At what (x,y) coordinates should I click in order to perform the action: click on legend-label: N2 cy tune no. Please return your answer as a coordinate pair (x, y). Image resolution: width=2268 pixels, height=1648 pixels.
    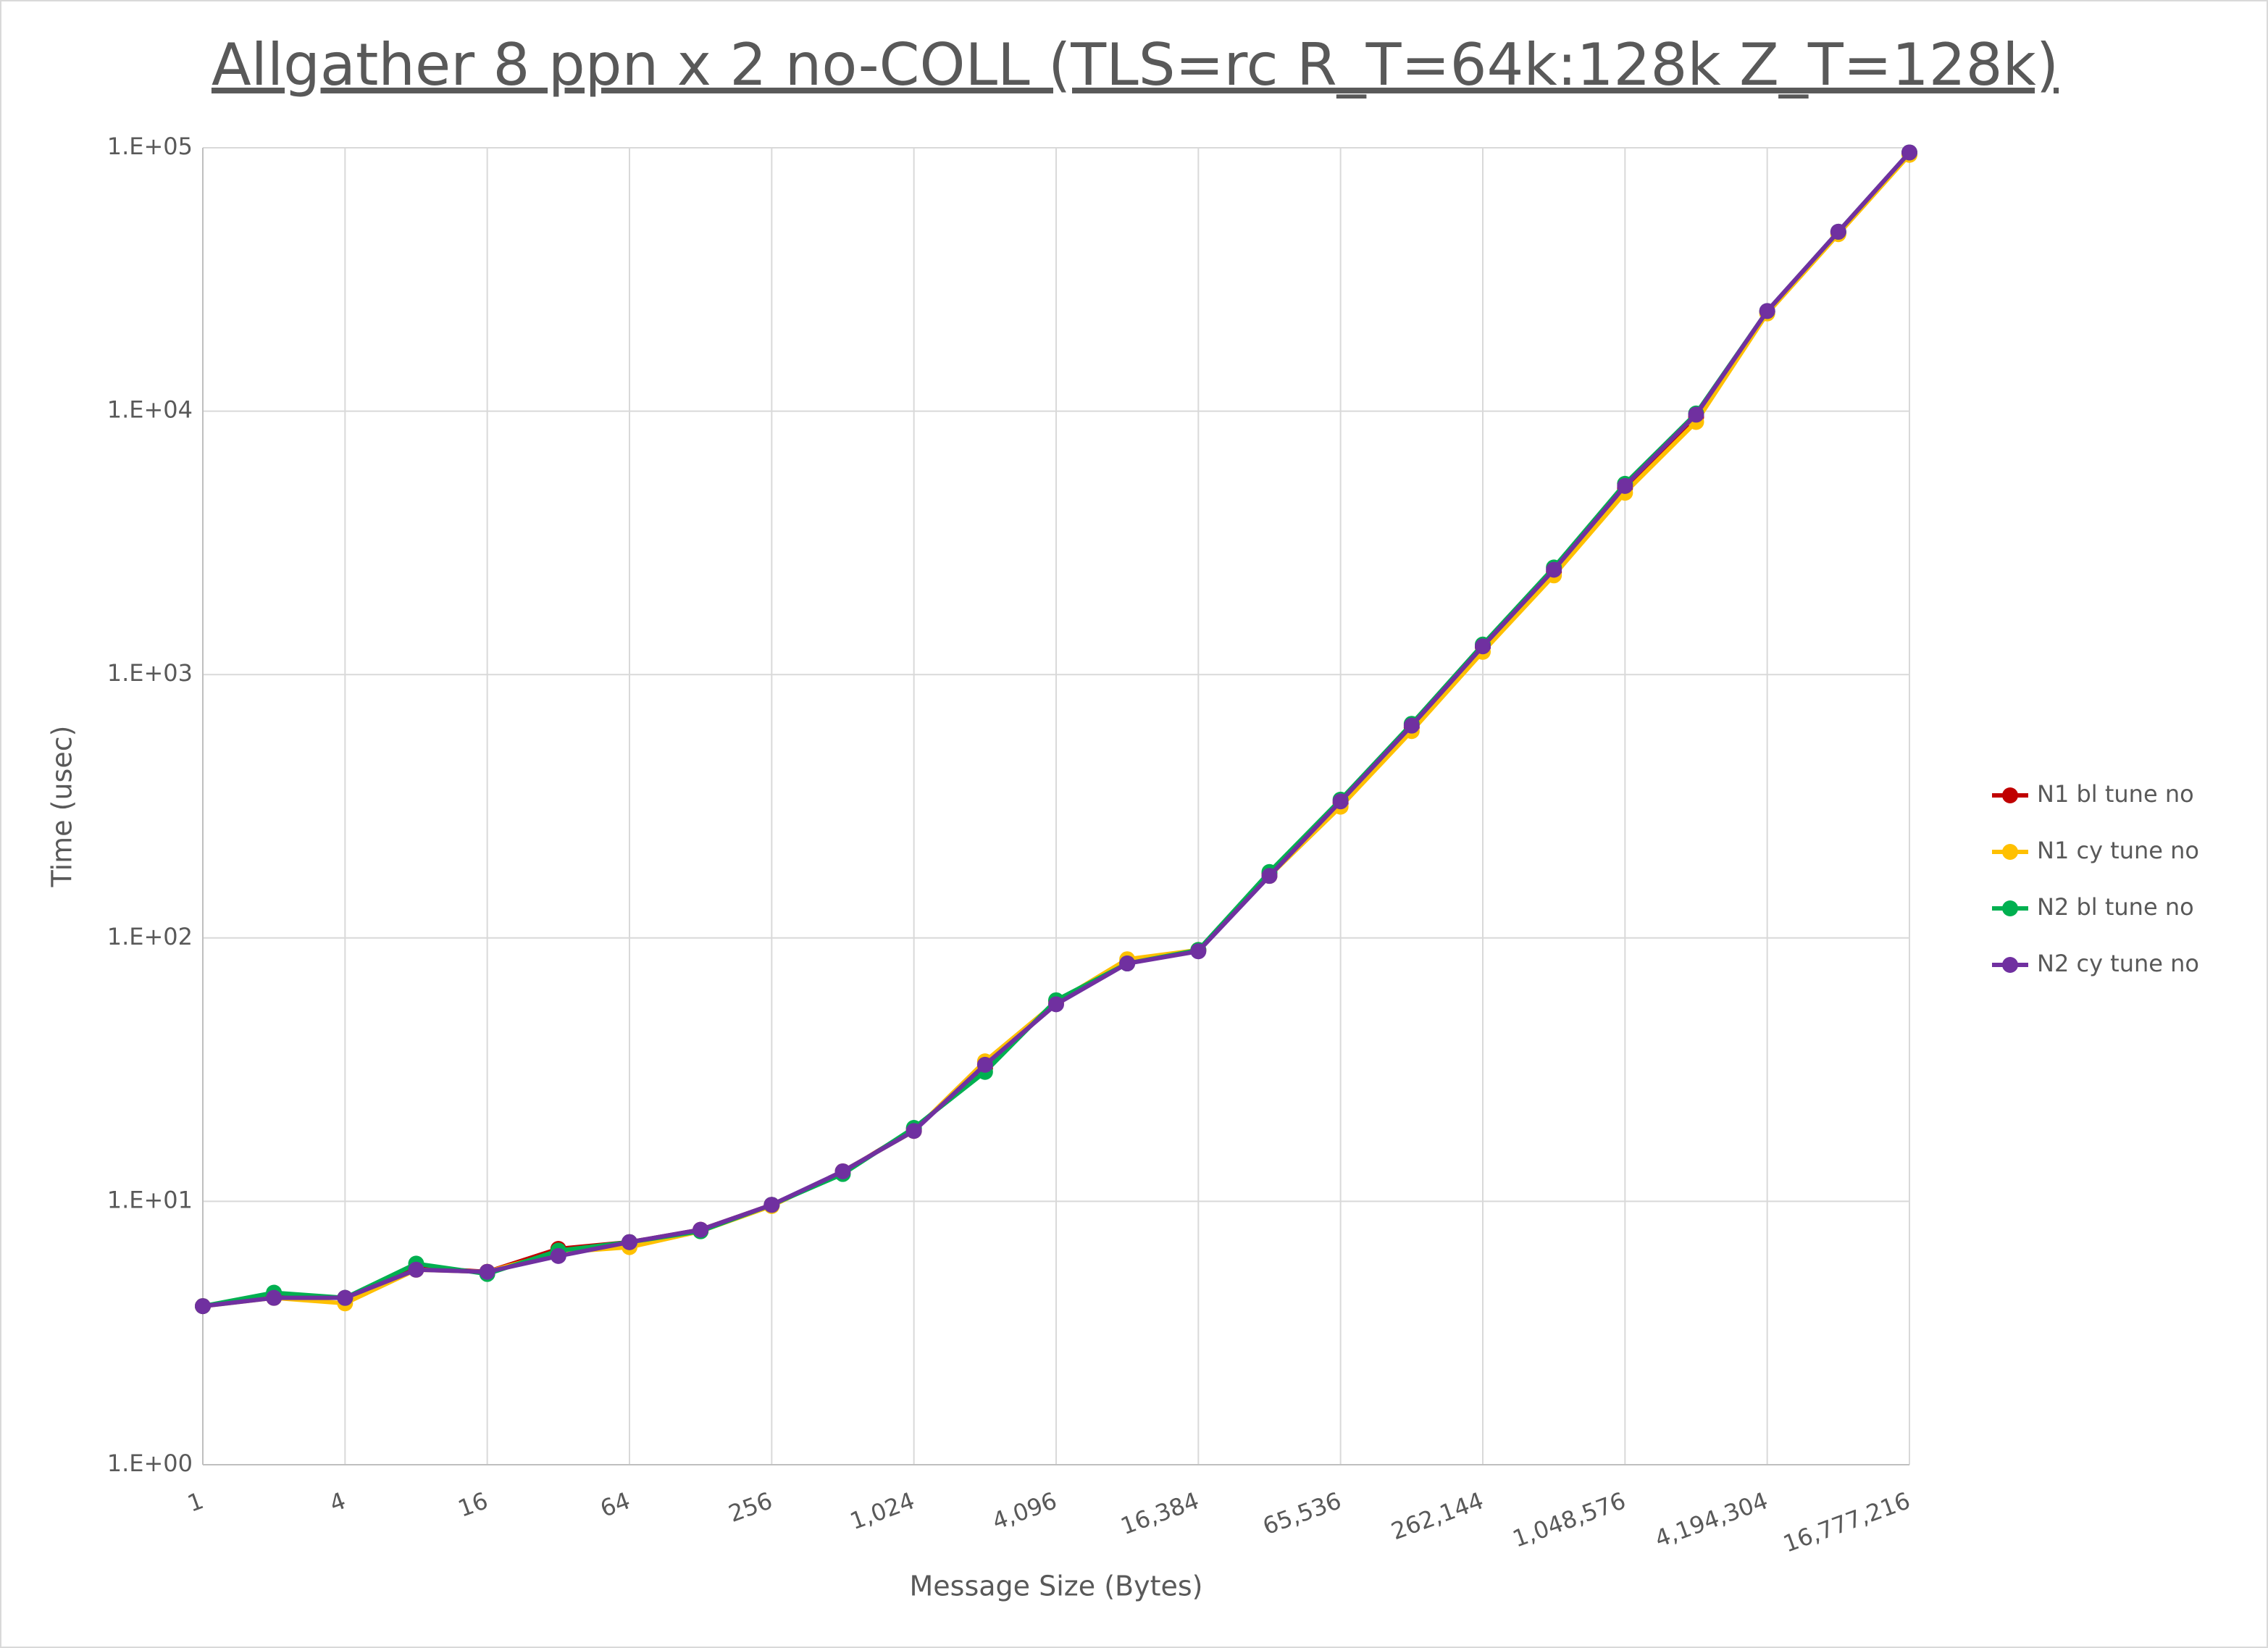
    Looking at the image, I should click on (2118, 963).